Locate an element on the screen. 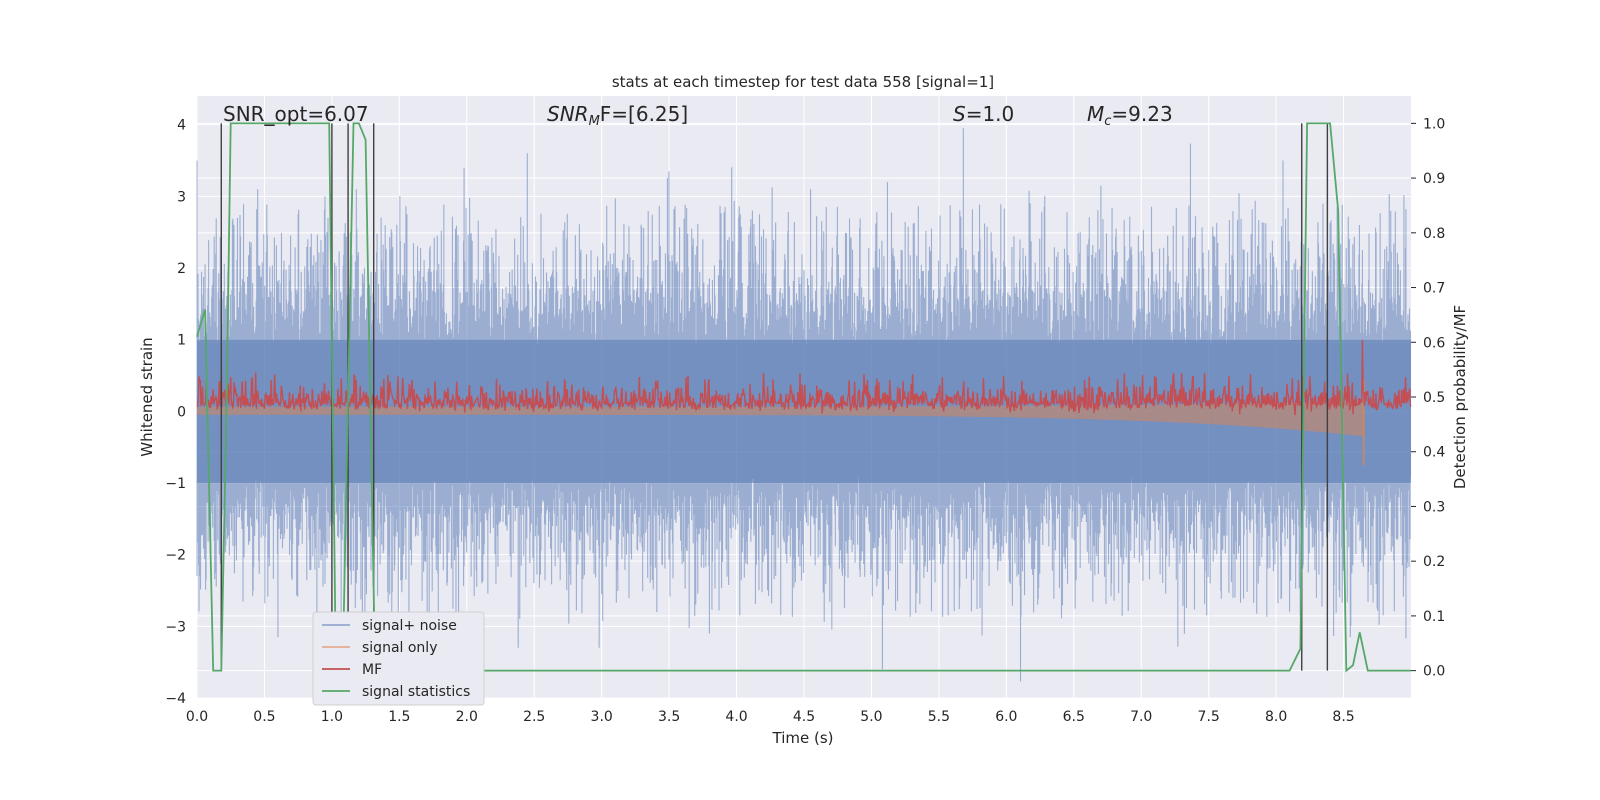 This screenshot has width=1600, height=800. annotation-s: S=1.0 is located at coordinates (983, 114).